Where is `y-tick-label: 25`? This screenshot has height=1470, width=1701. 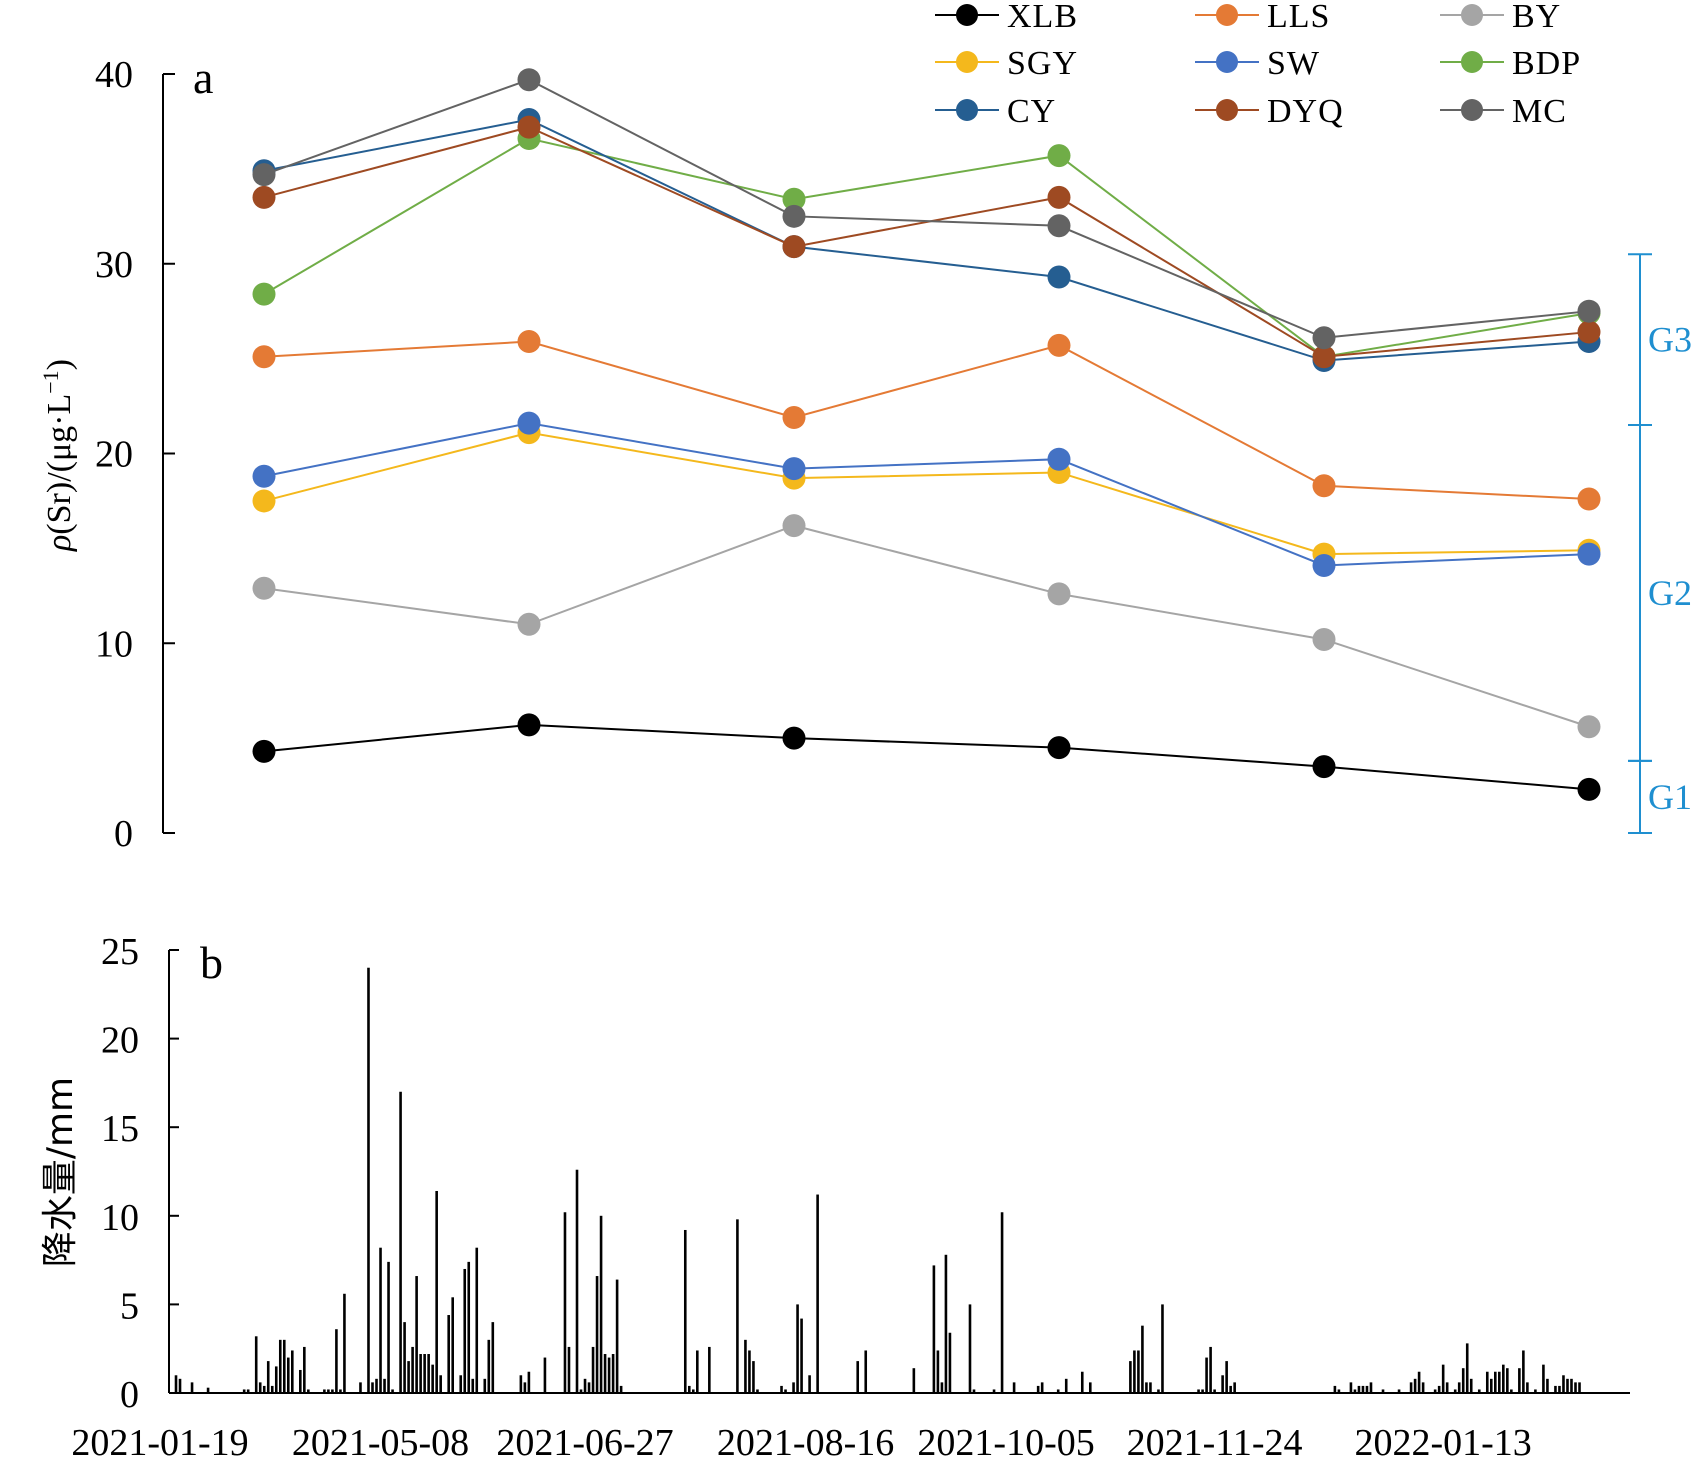 y-tick-label: 25 is located at coordinates (120, 952).